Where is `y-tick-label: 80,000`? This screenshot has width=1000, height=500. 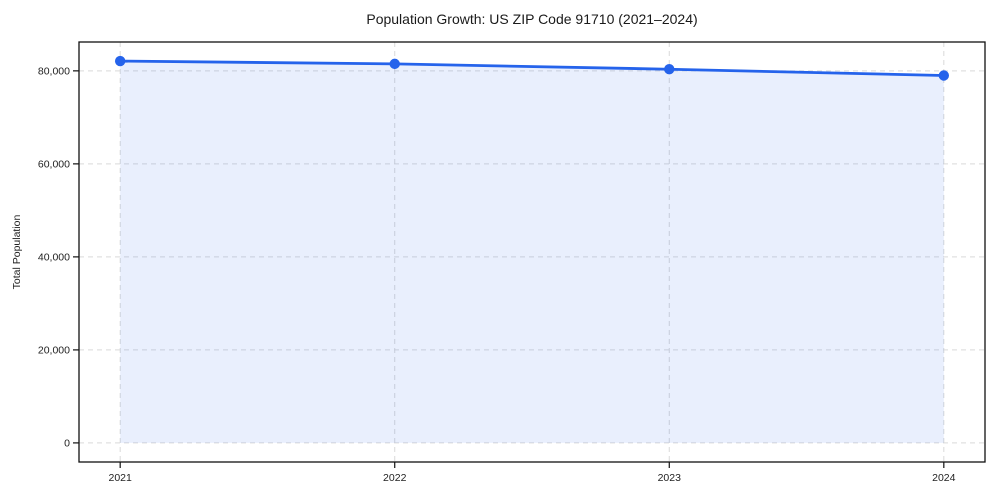 y-tick-label: 80,000 is located at coordinates (54, 71).